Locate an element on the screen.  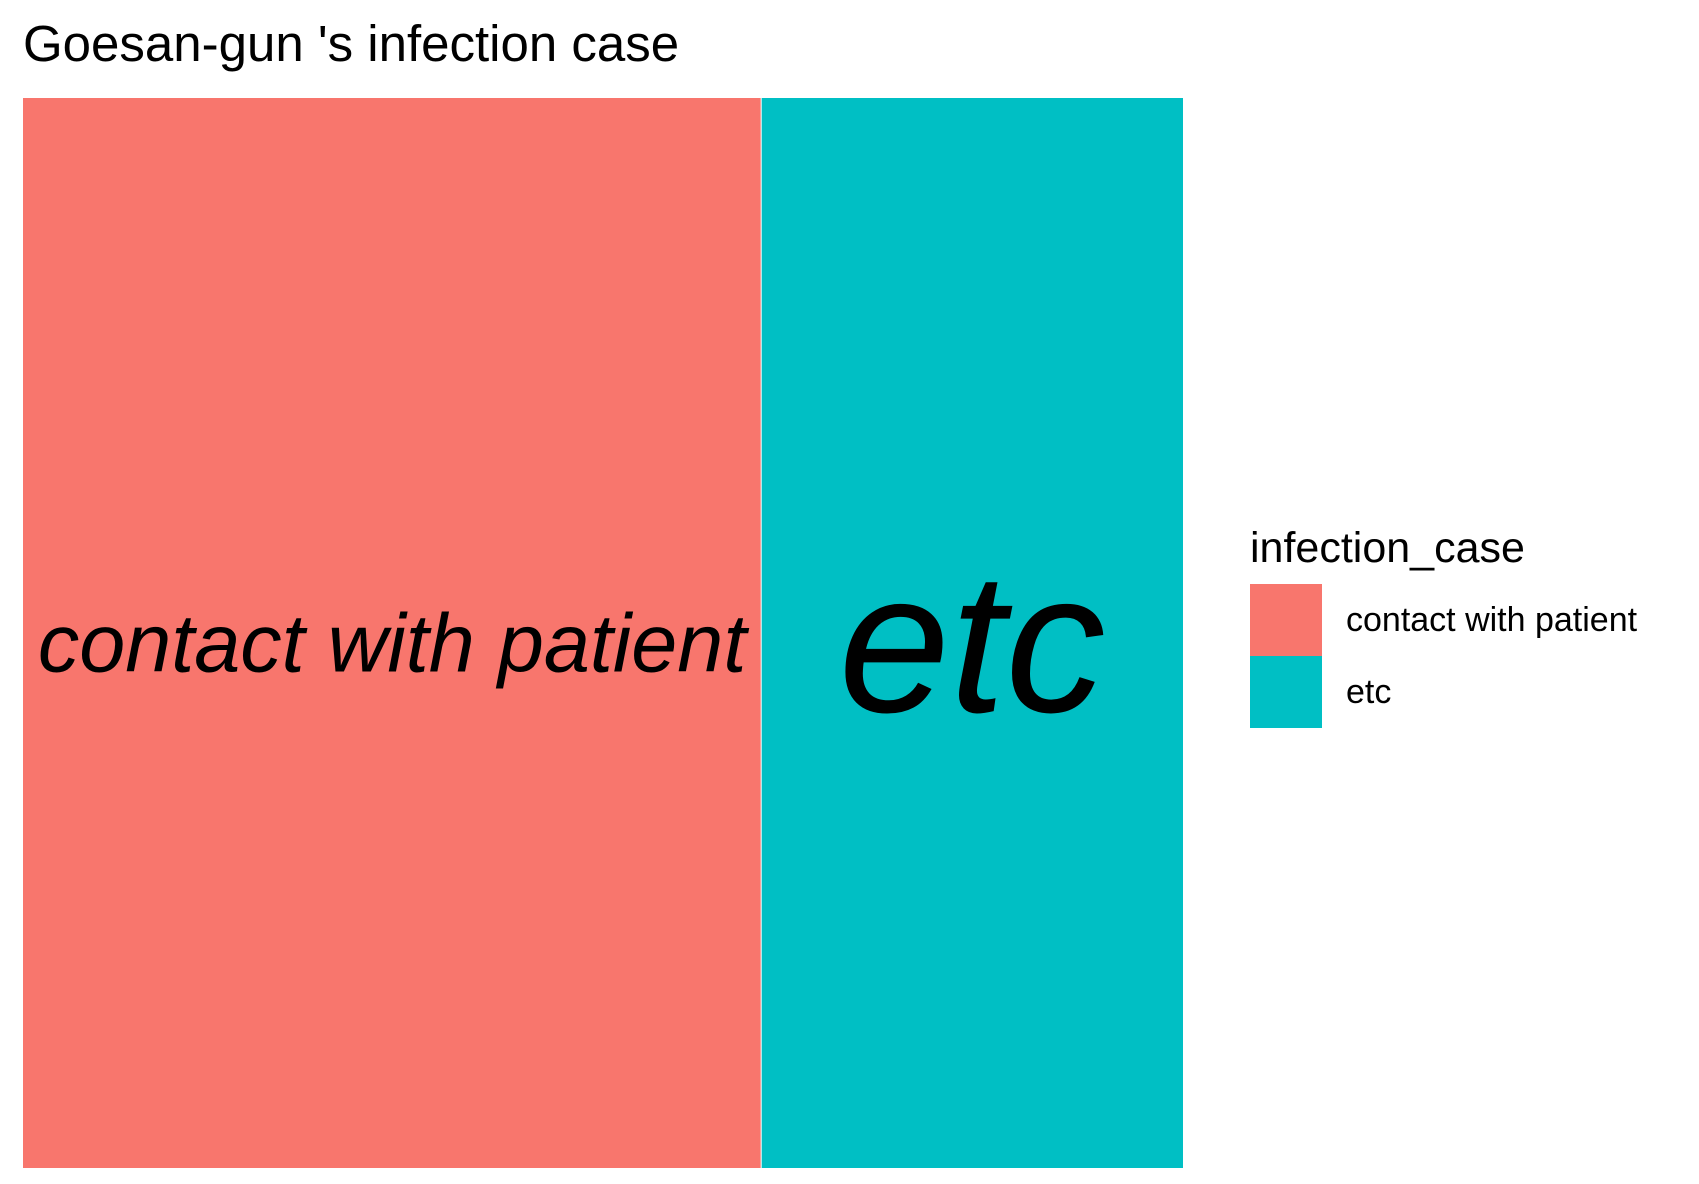
legend-swatch-contact-with-patient is located at coordinates (1286, 620).